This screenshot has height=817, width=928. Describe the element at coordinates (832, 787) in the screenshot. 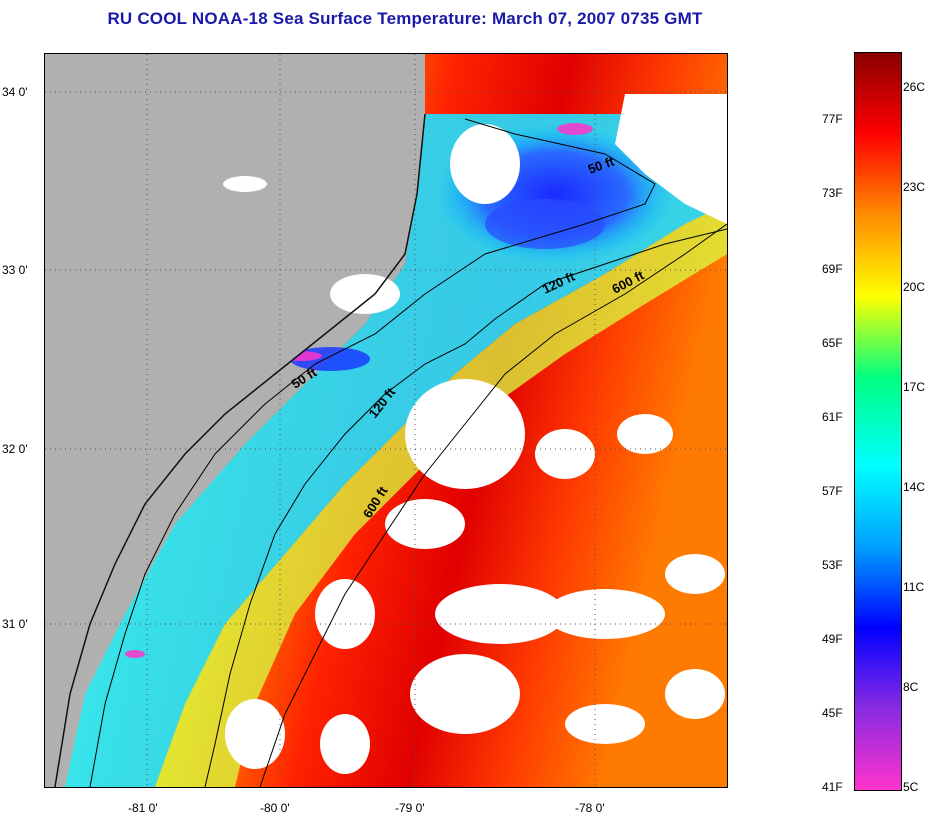

I see `colorbar-f-label: 41F` at that location.